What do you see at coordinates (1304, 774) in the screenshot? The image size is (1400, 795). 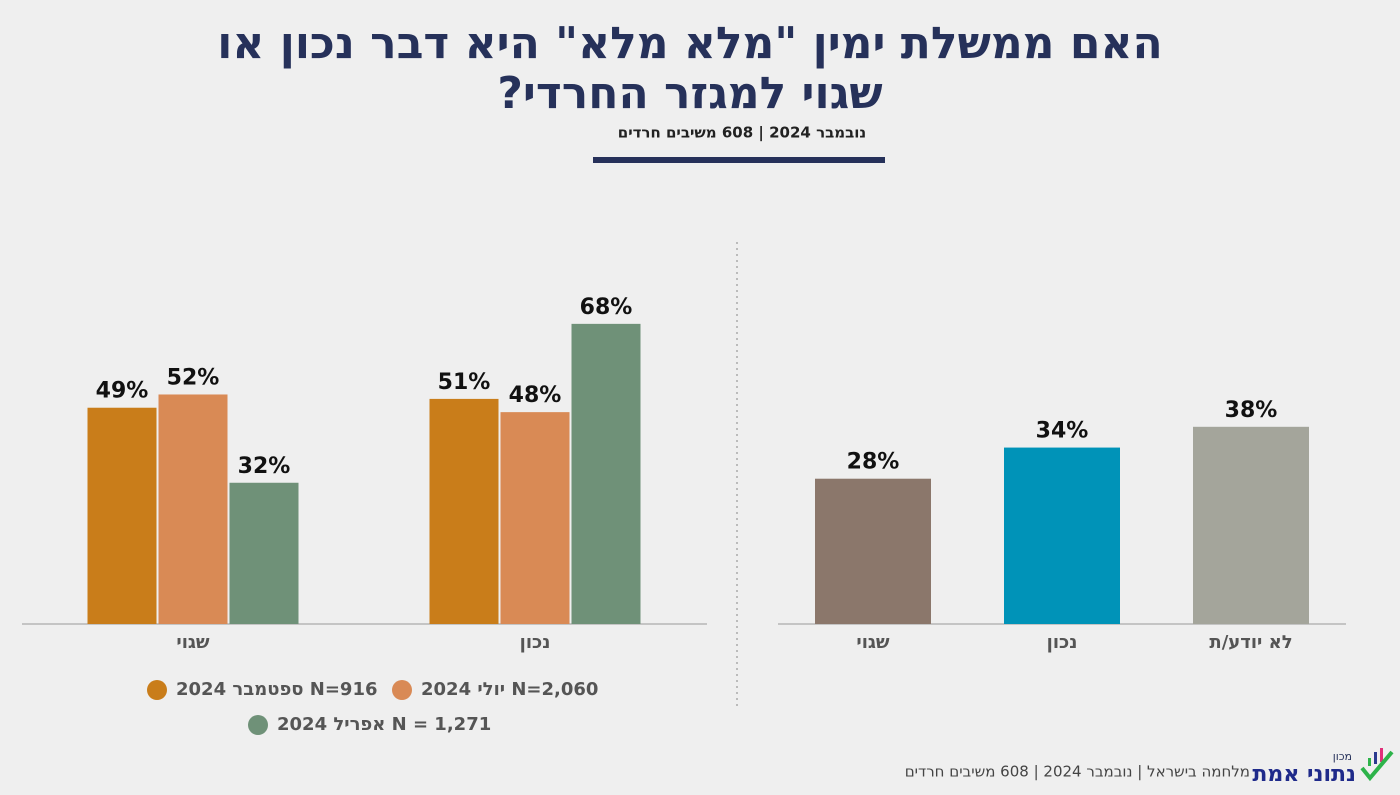 I see `logo-name: נתוני אמת` at bounding box center [1304, 774].